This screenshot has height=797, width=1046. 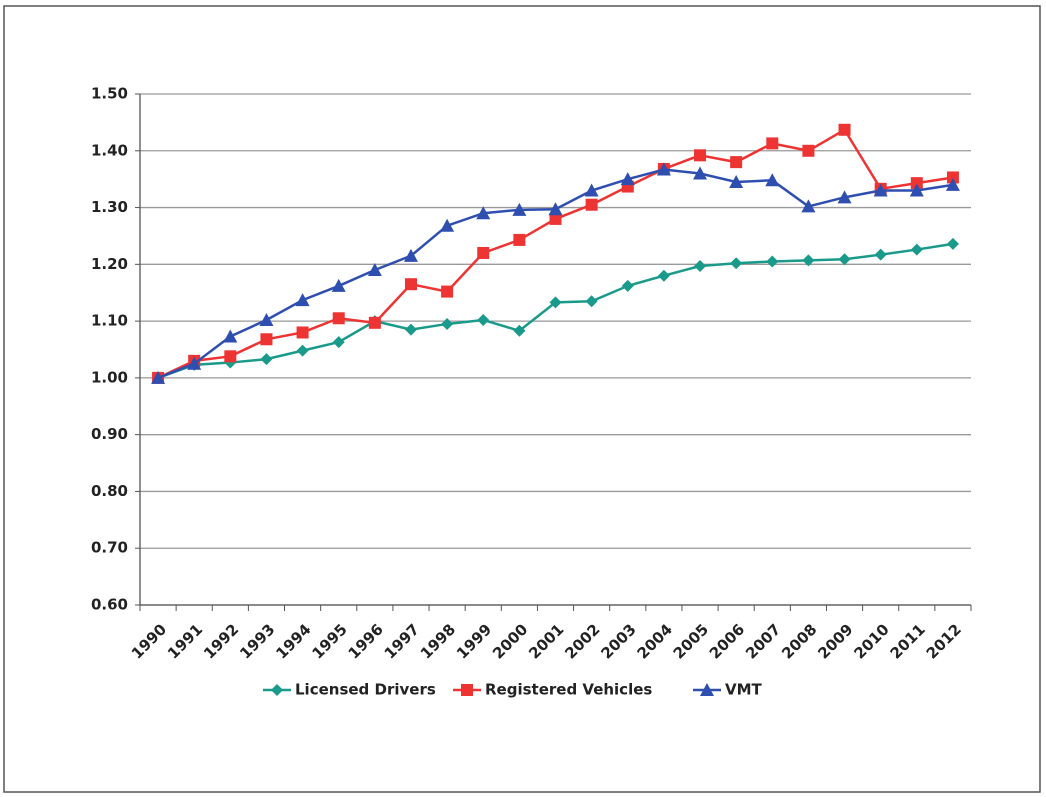 I want to click on y-tick-label: 1.10, so click(x=109, y=321).